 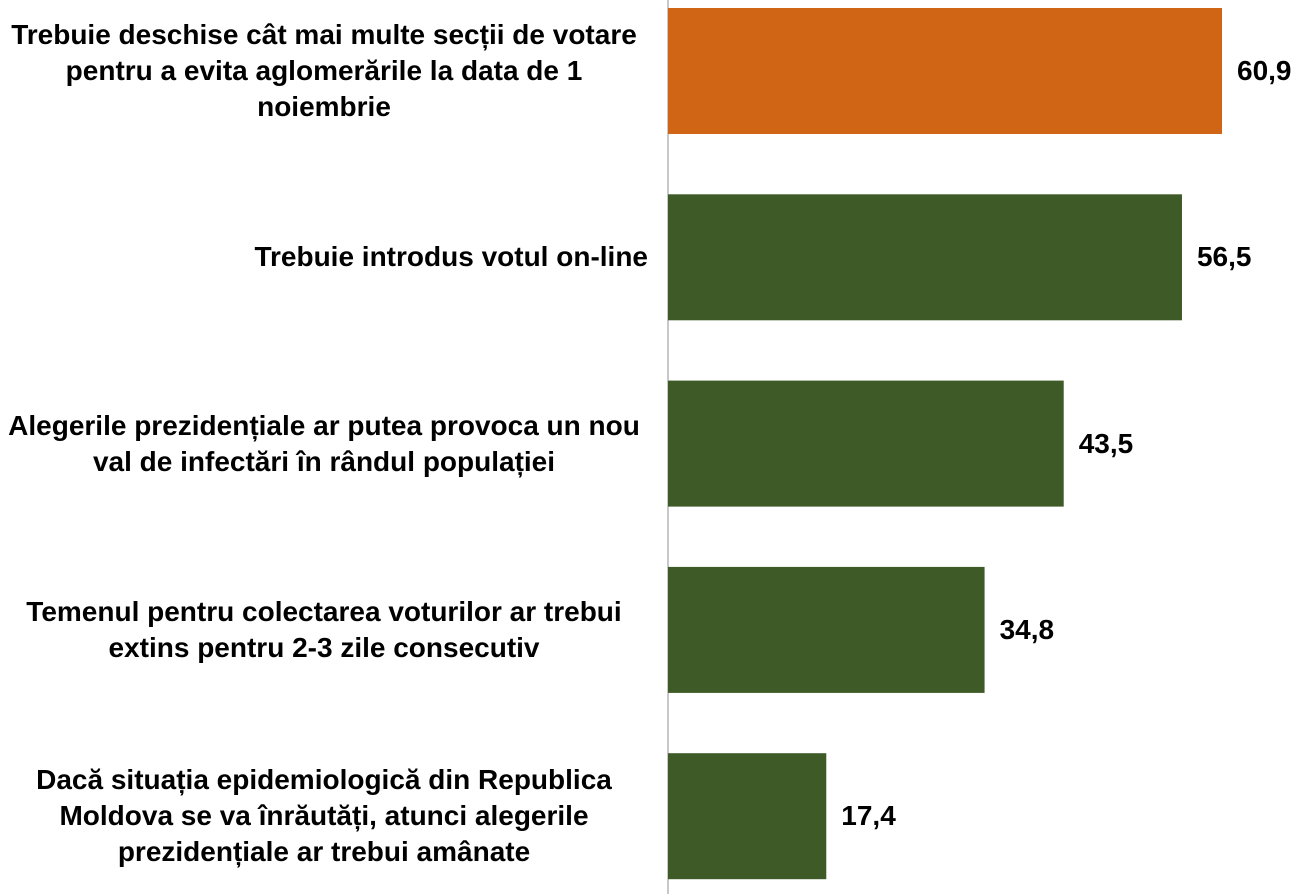 I want to click on value-label: 56,5, so click(x=1224, y=257).